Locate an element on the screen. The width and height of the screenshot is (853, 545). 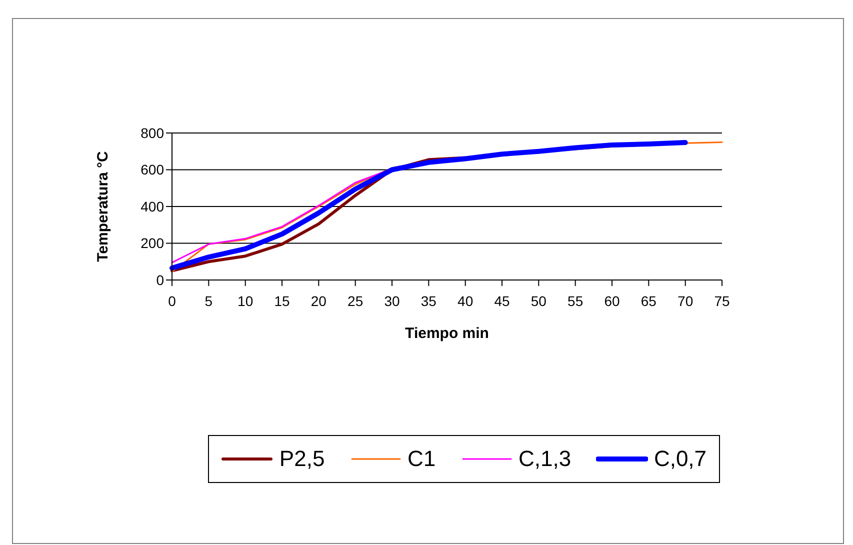
y-tick-label: 200 is located at coordinates (152, 243).